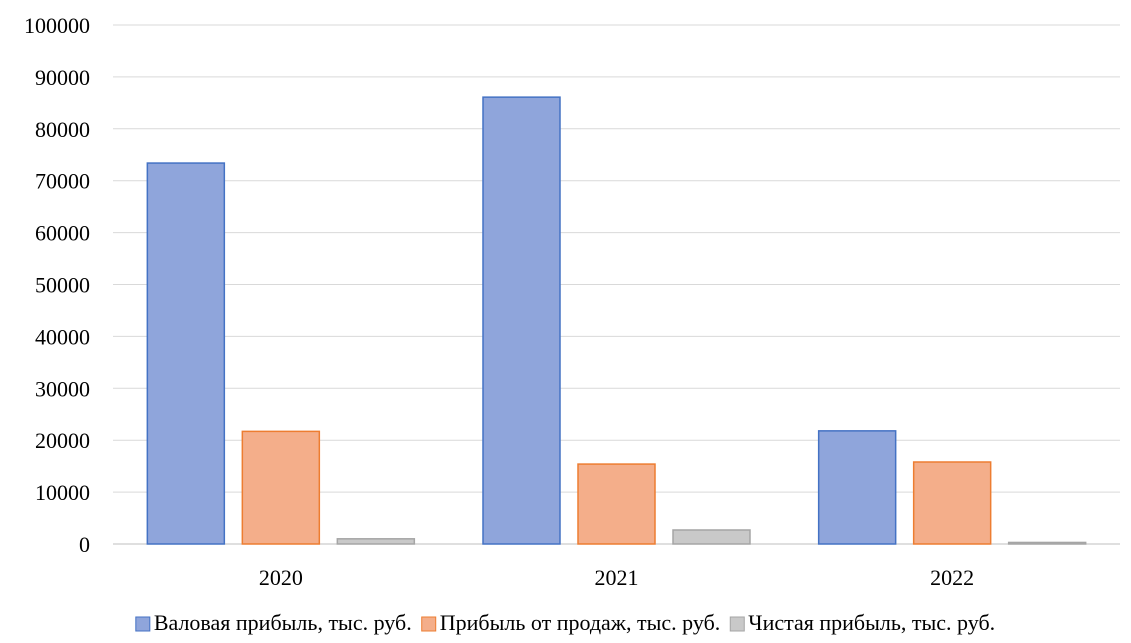 The image size is (1131, 643). I want to click on y-tick-label: 40000, so click(62, 336).